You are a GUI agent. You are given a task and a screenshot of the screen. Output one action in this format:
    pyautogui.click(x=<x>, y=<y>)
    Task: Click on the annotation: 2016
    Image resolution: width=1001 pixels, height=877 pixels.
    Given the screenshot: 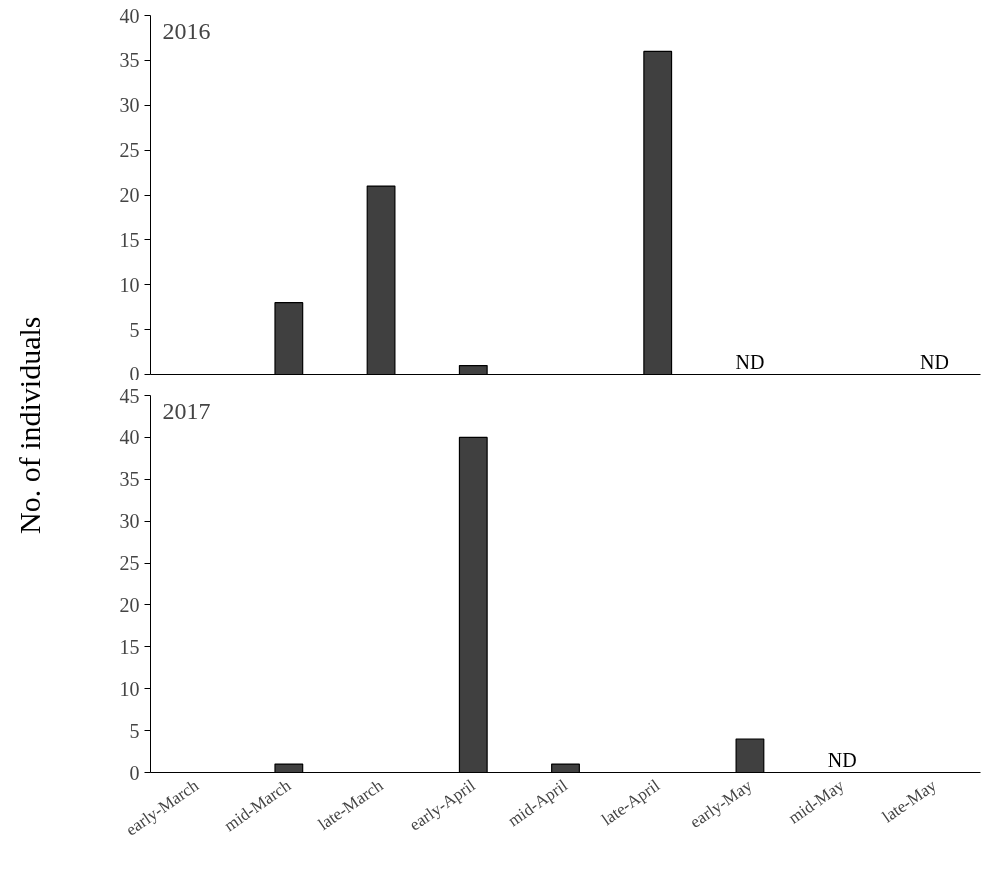 What is the action you would take?
    pyautogui.click(x=186, y=30)
    